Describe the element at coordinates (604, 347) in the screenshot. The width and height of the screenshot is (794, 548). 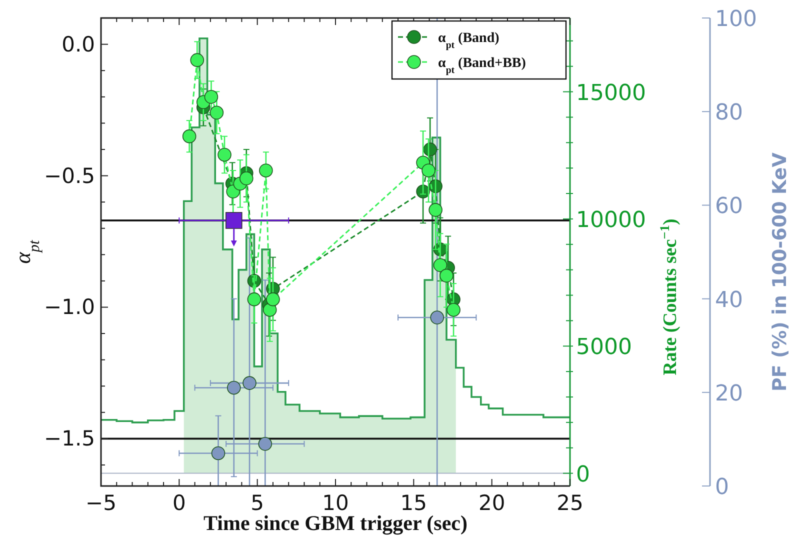
I see `y2-tick-label: 5000` at that location.